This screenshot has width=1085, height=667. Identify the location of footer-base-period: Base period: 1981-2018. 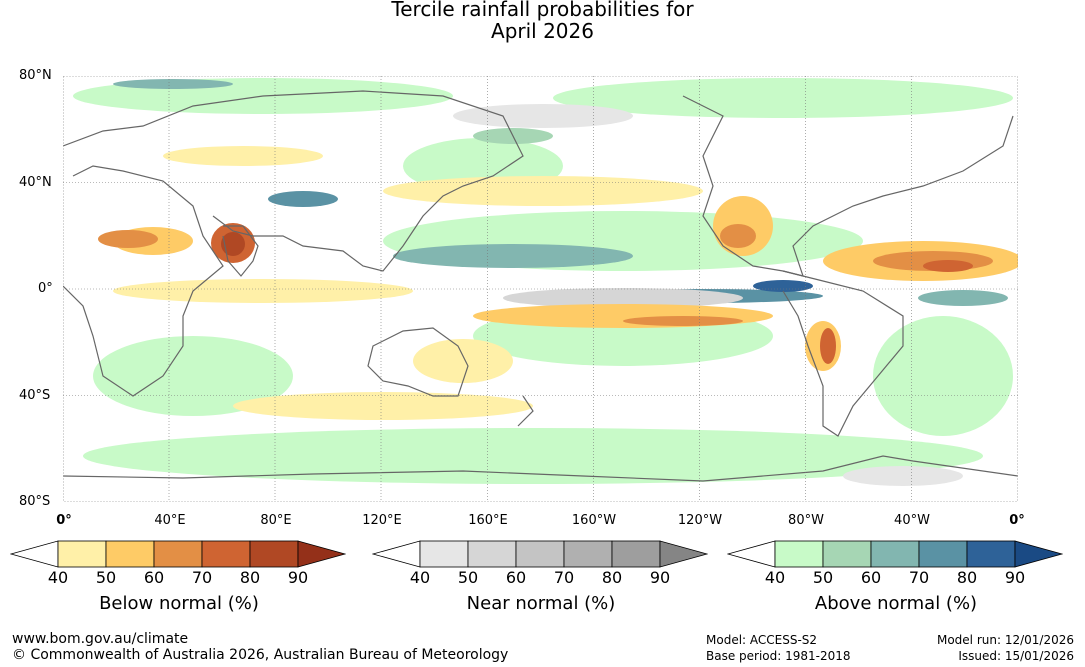
(778, 656).